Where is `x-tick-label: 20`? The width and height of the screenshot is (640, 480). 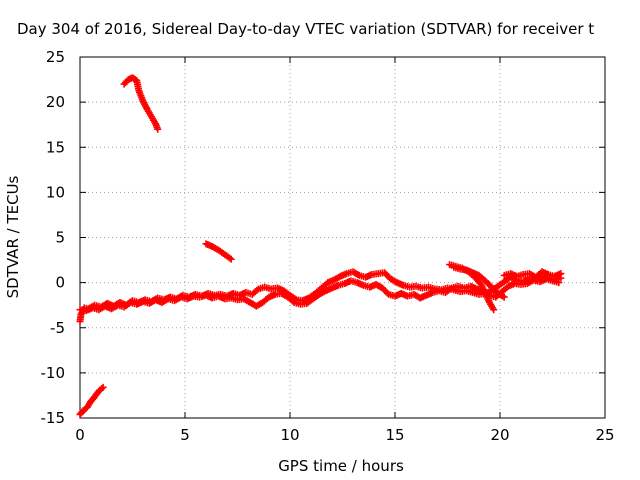
x-tick-label: 20 is located at coordinates (499, 435).